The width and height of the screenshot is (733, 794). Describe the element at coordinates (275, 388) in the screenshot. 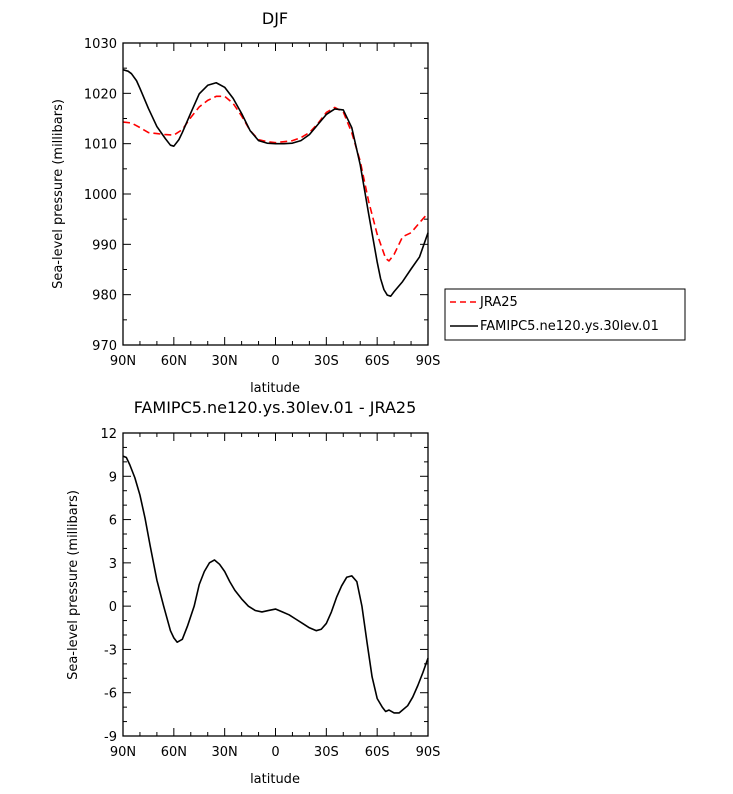

I see `top-chart-xlabel: latitude` at that location.